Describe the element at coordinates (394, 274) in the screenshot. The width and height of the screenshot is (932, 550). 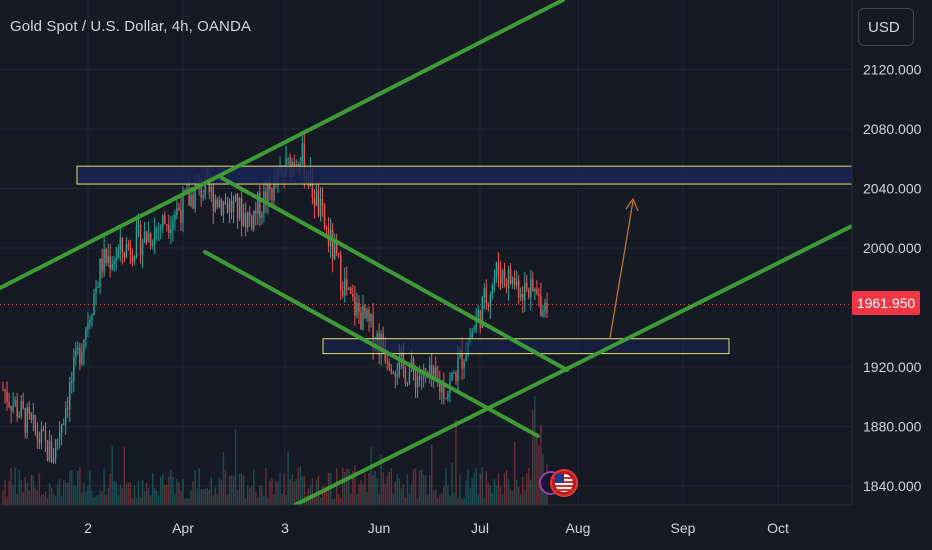
I see `trendline` at that location.